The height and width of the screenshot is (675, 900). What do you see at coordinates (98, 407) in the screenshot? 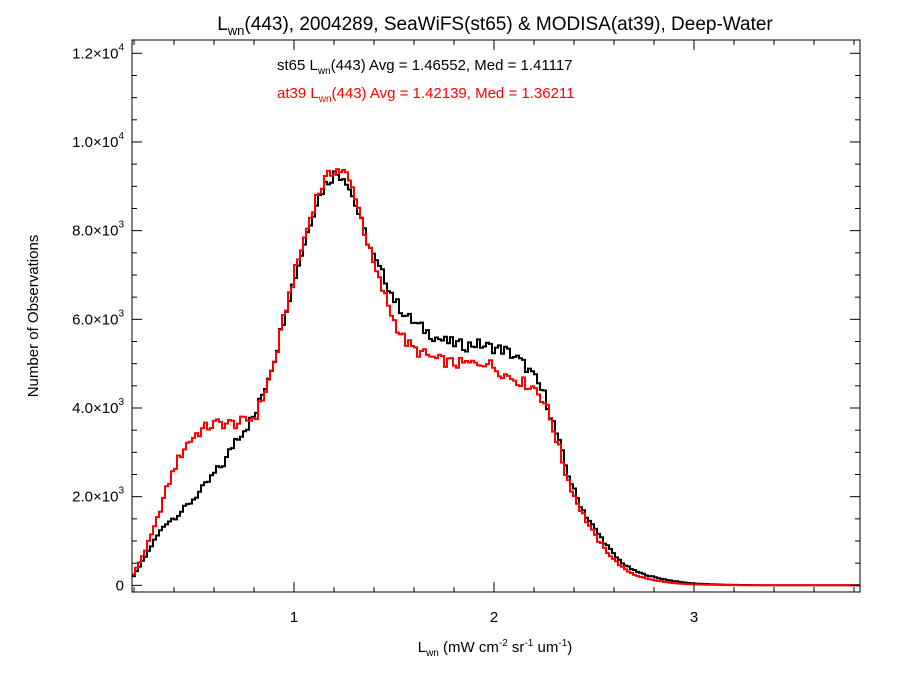
I see `y-tick-label: 4.0×10³` at bounding box center [98, 407].